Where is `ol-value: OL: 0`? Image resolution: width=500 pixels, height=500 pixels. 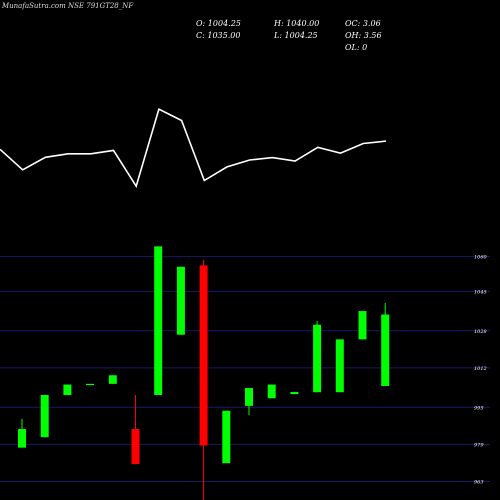
ol-value: OL: 0 is located at coordinates (356, 47).